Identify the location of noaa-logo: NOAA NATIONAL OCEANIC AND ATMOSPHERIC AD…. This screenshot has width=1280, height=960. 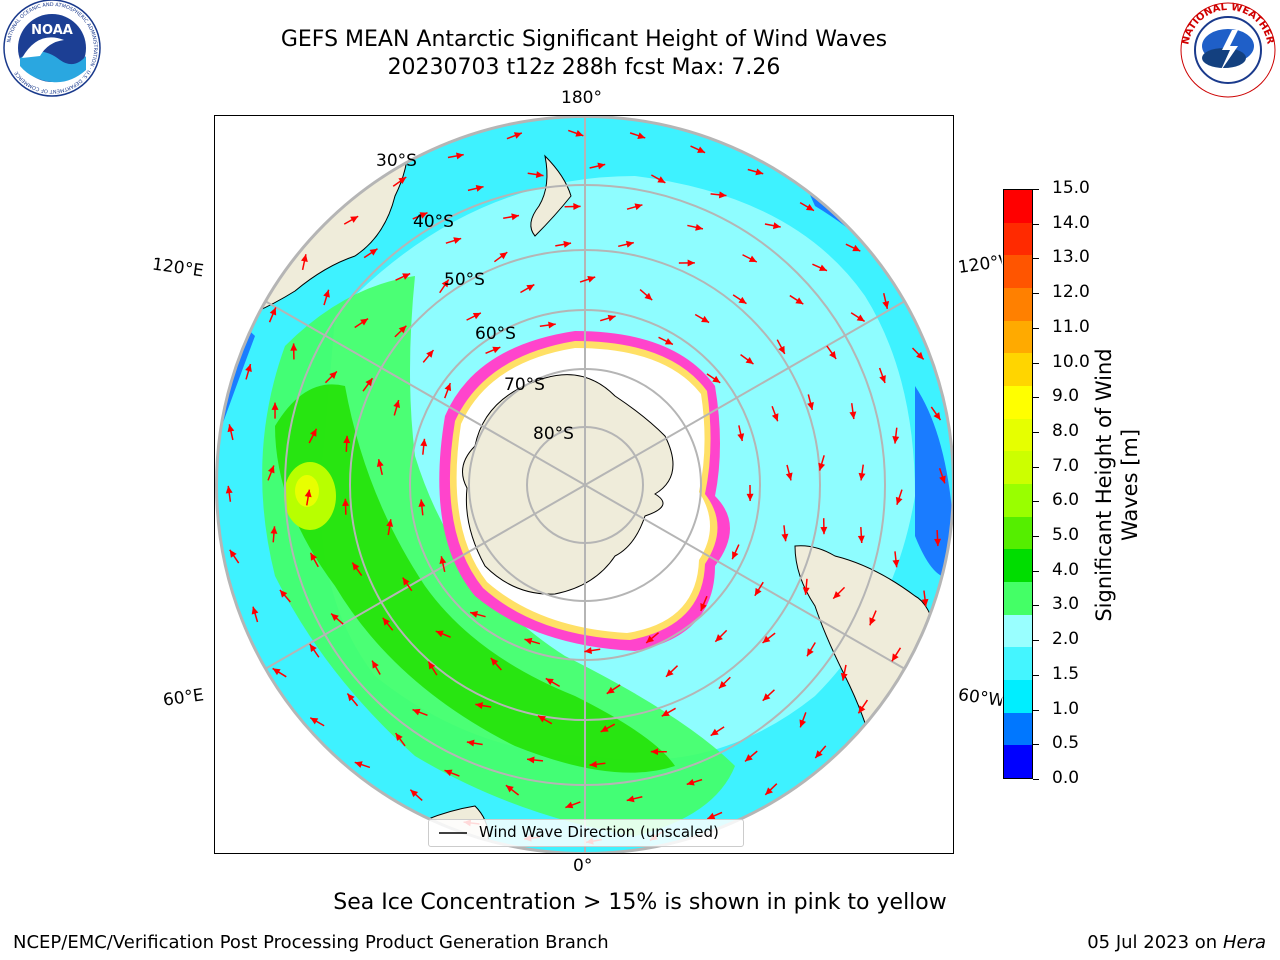
(53, 50).